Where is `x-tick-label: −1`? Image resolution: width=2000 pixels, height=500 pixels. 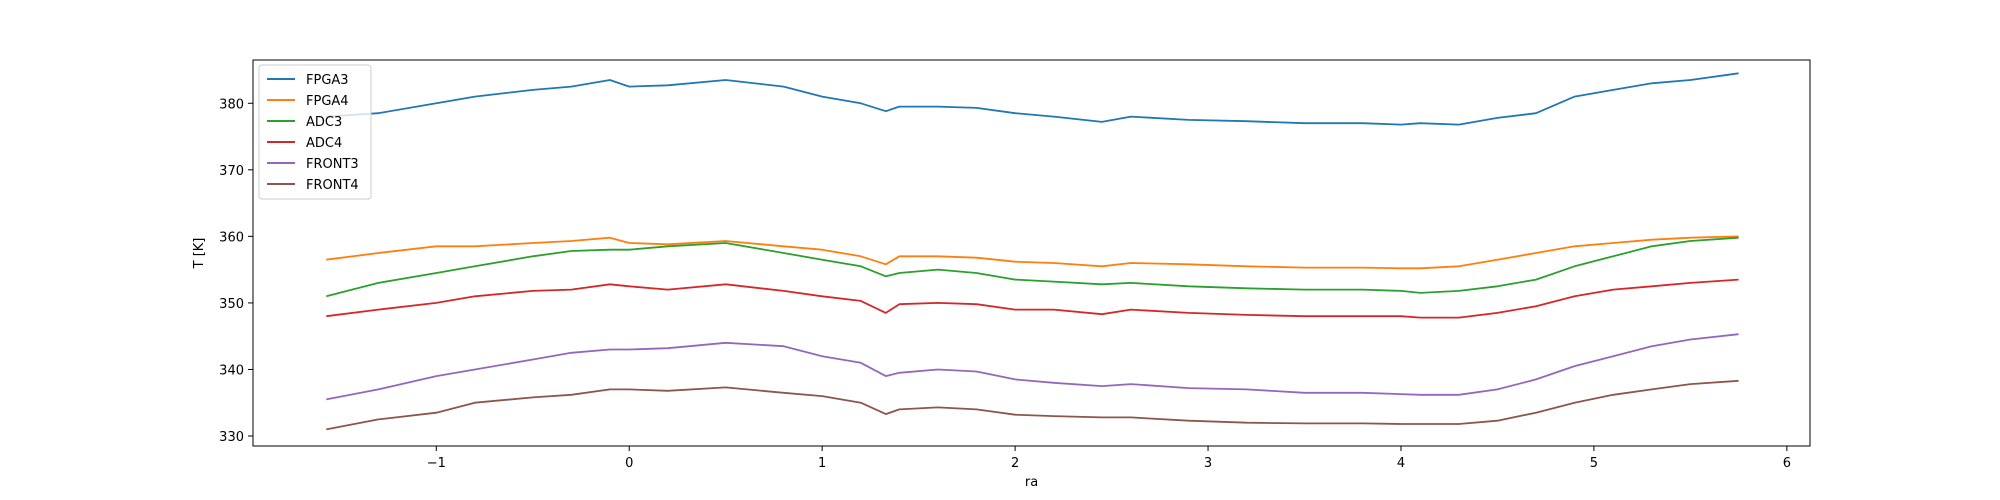 x-tick-label: −1 is located at coordinates (436, 463).